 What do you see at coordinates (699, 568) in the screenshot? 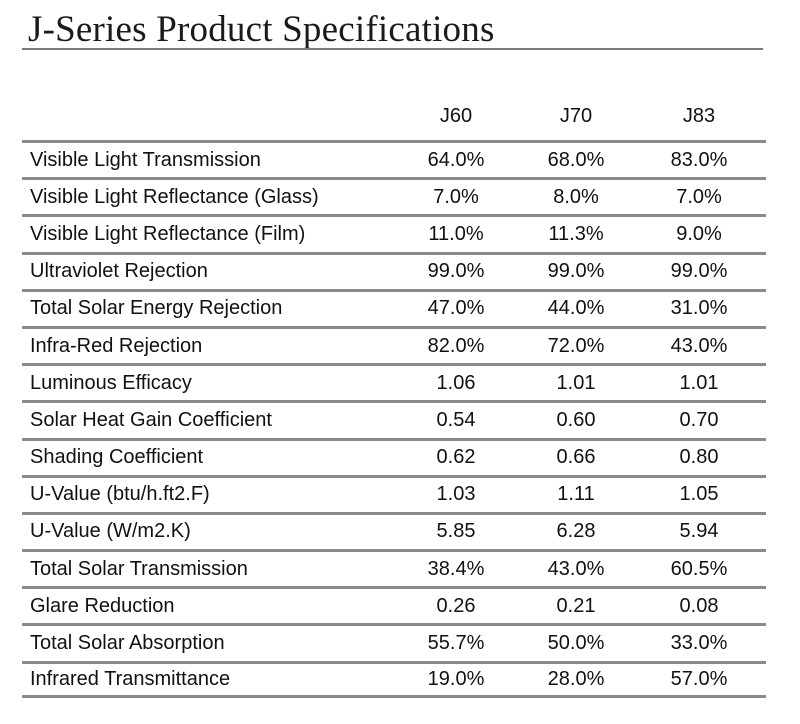
I see `cell-j83: 60.5%` at bounding box center [699, 568].